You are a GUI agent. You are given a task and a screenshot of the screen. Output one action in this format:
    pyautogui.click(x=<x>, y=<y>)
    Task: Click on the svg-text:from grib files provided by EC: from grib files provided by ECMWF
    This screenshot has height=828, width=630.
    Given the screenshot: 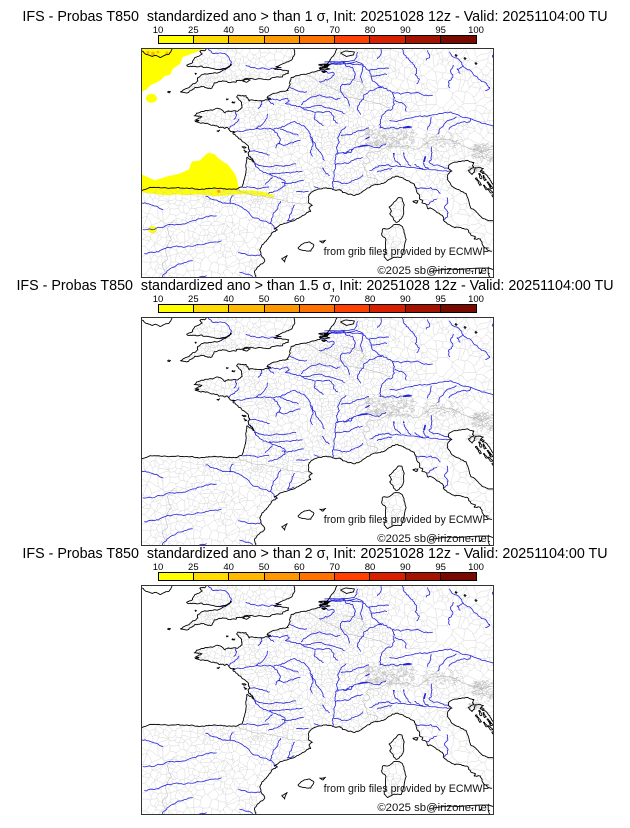 What is the action you would take?
    pyautogui.click(x=407, y=252)
    